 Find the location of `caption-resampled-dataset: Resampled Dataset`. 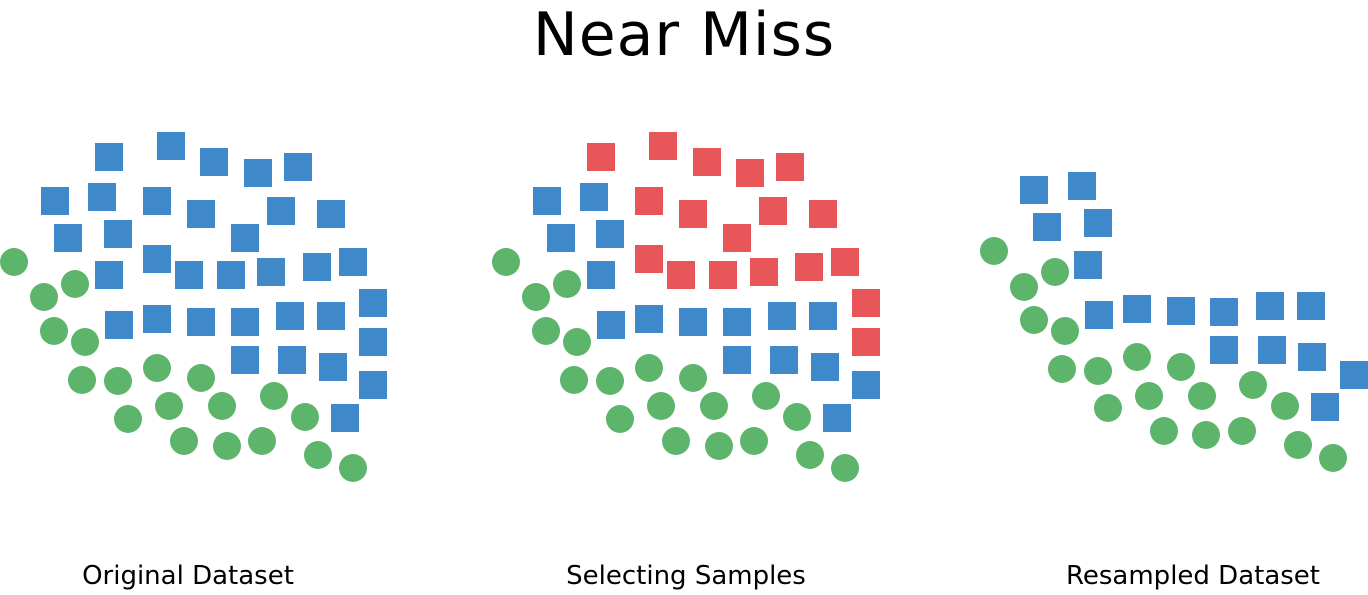

caption-resampled-dataset: Resampled Dataset is located at coordinates (1192, 576).